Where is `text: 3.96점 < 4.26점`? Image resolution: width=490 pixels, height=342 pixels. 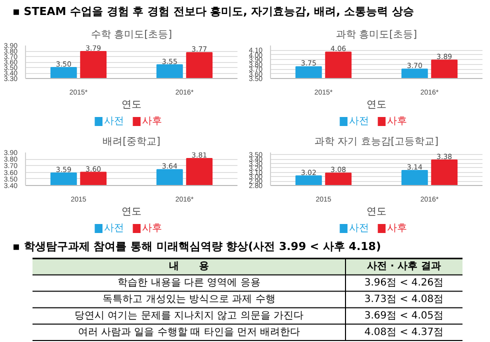 text: 3.96점 < 4.26점 is located at coordinates (404, 283).